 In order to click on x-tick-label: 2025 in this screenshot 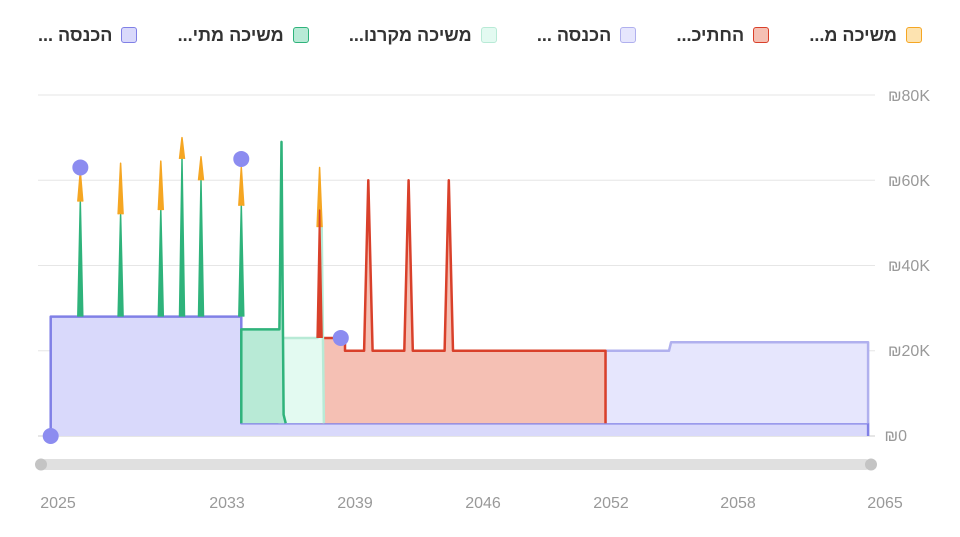, I will do `click(58, 503)`.